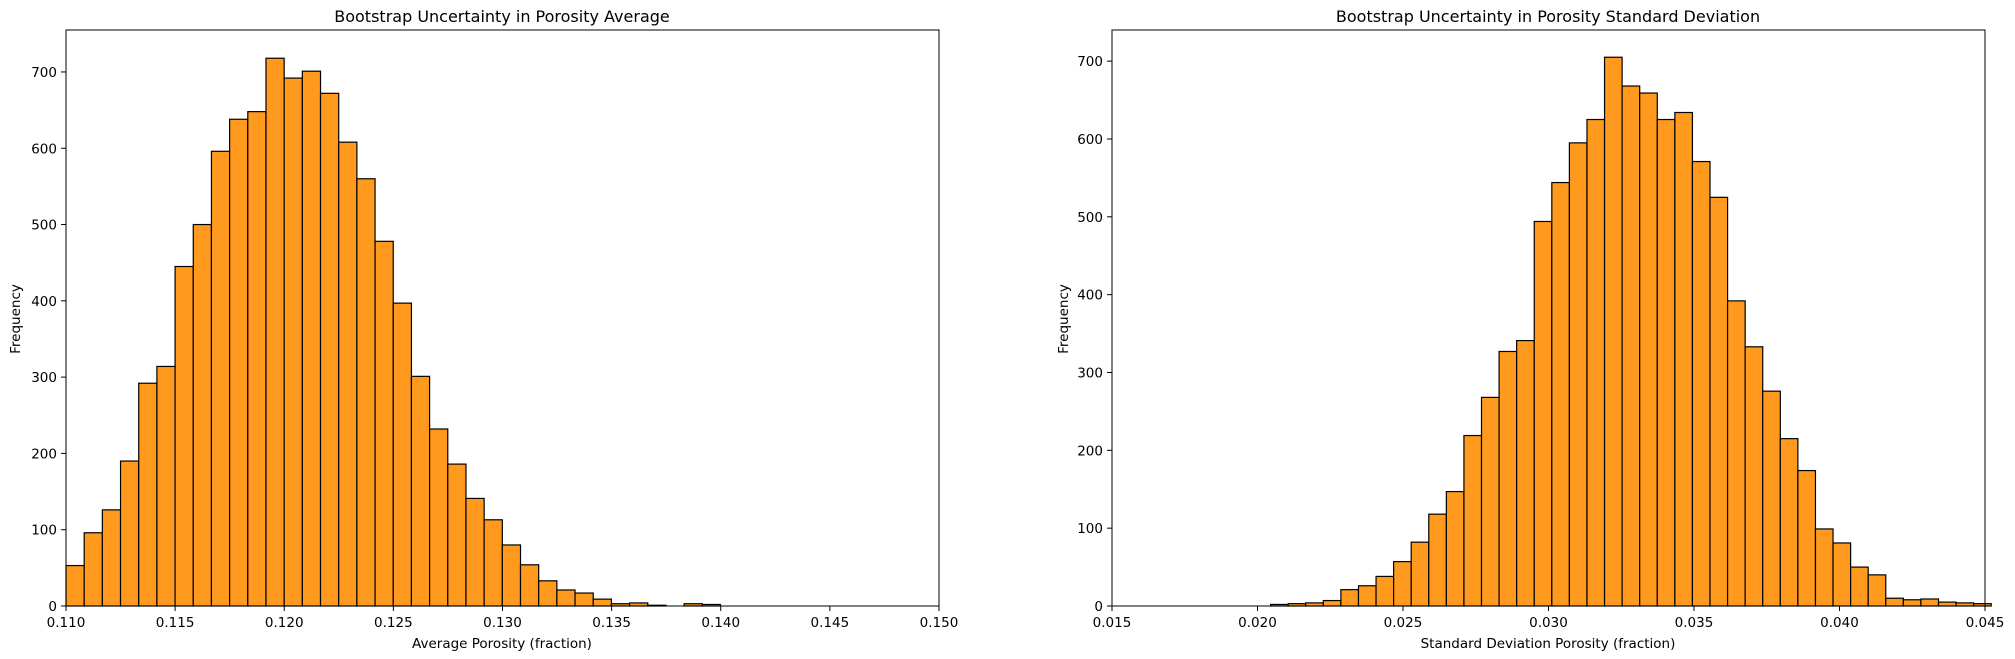  What do you see at coordinates (1985, 623) in the screenshot?
I see `x-tick-label: 0.045` at bounding box center [1985, 623].